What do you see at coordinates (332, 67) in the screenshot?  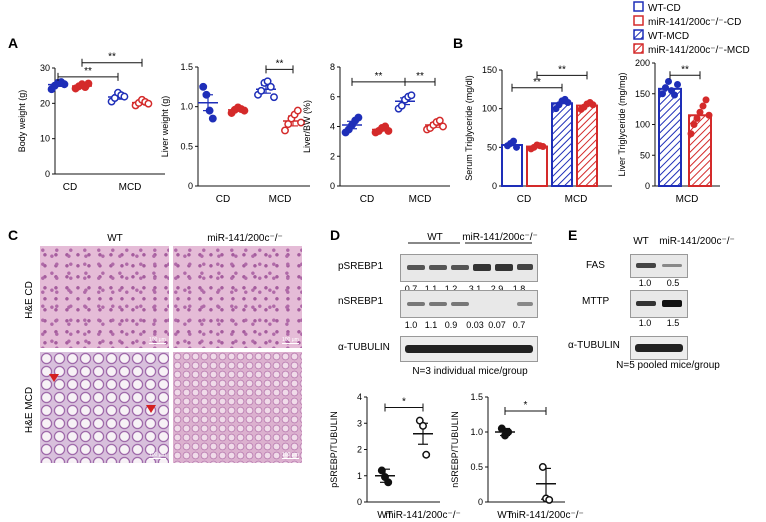 I see `y-tick-label: 8` at bounding box center [332, 67].